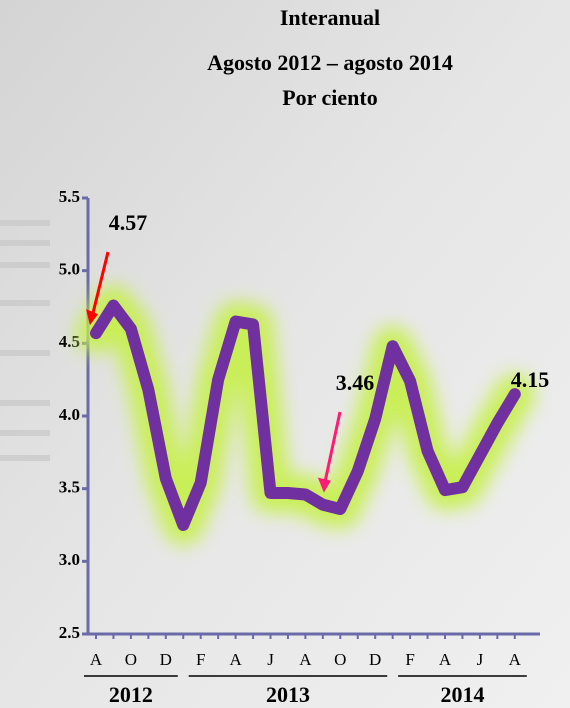  I want to click on annotation: 4.57, so click(128, 222).